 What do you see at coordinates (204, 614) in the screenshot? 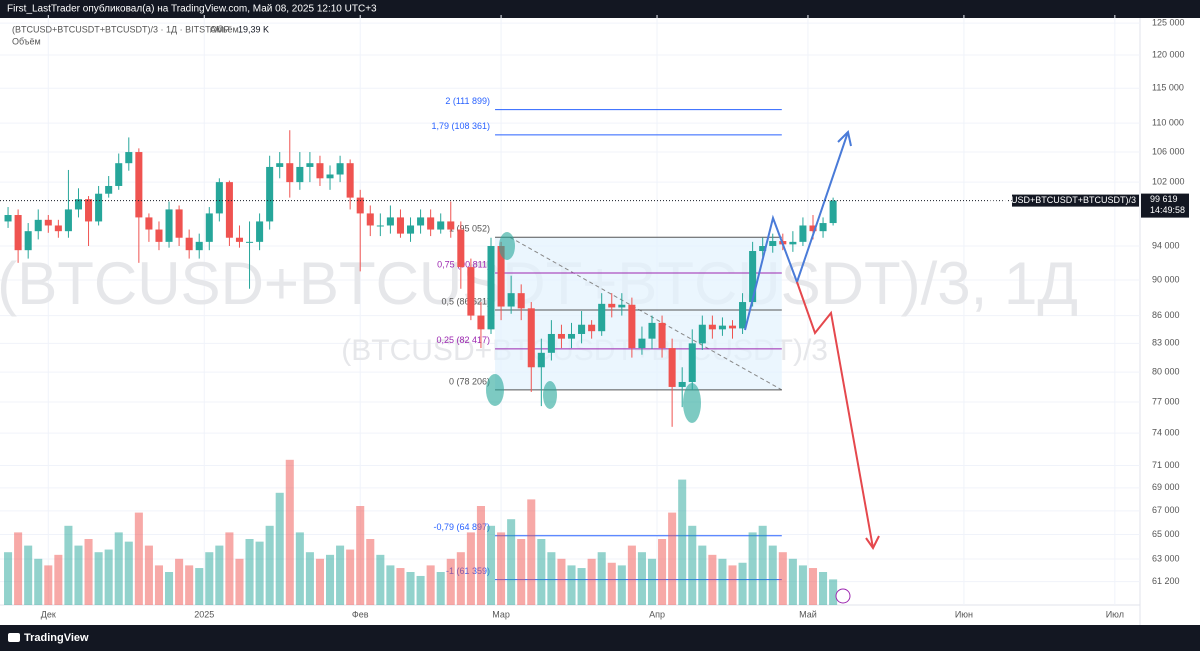
I see `x-tick-label: 2025` at bounding box center [204, 614].